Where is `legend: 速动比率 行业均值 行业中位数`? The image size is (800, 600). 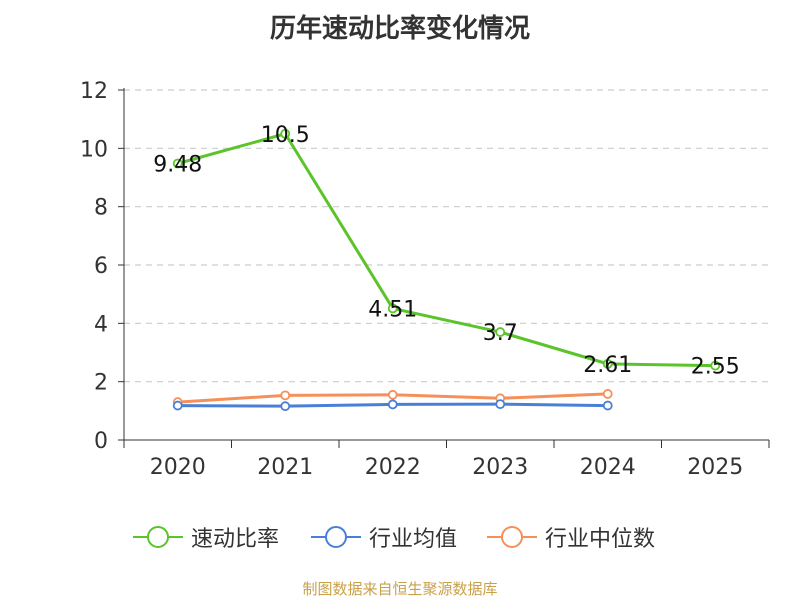 legend: 速动比率 行业均值 行业中位数 is located at coordinates (400, 537).